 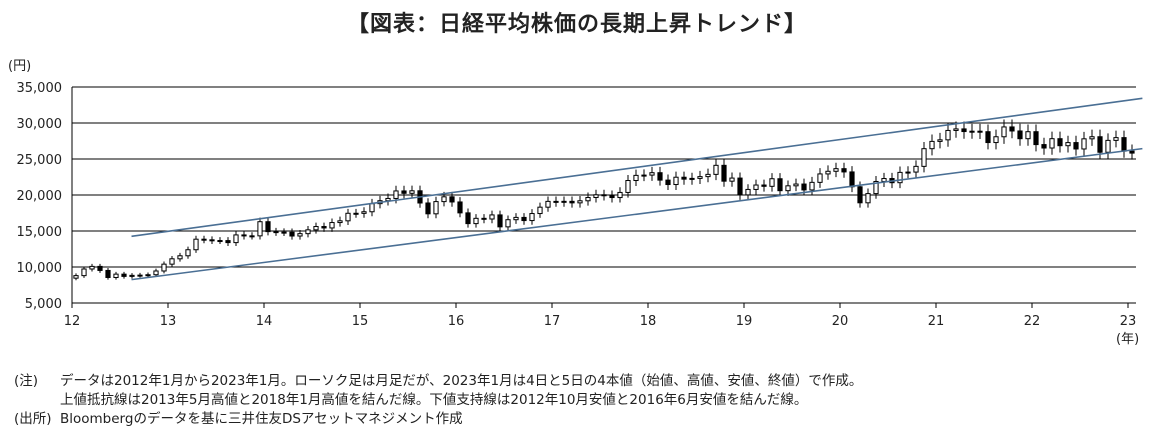 I want to click on x-tick-label: 17, so click(x=552, y=321).